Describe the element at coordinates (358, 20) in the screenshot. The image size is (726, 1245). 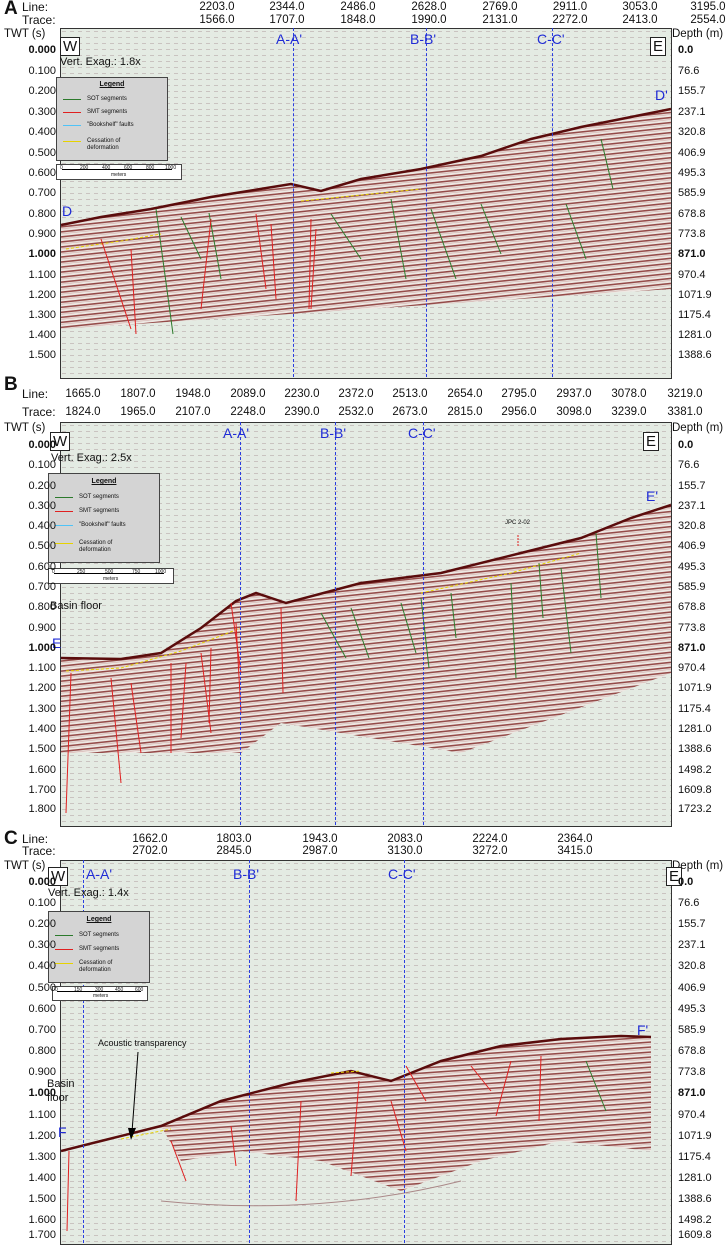
I see `trace-value: 1848.0` at that location.